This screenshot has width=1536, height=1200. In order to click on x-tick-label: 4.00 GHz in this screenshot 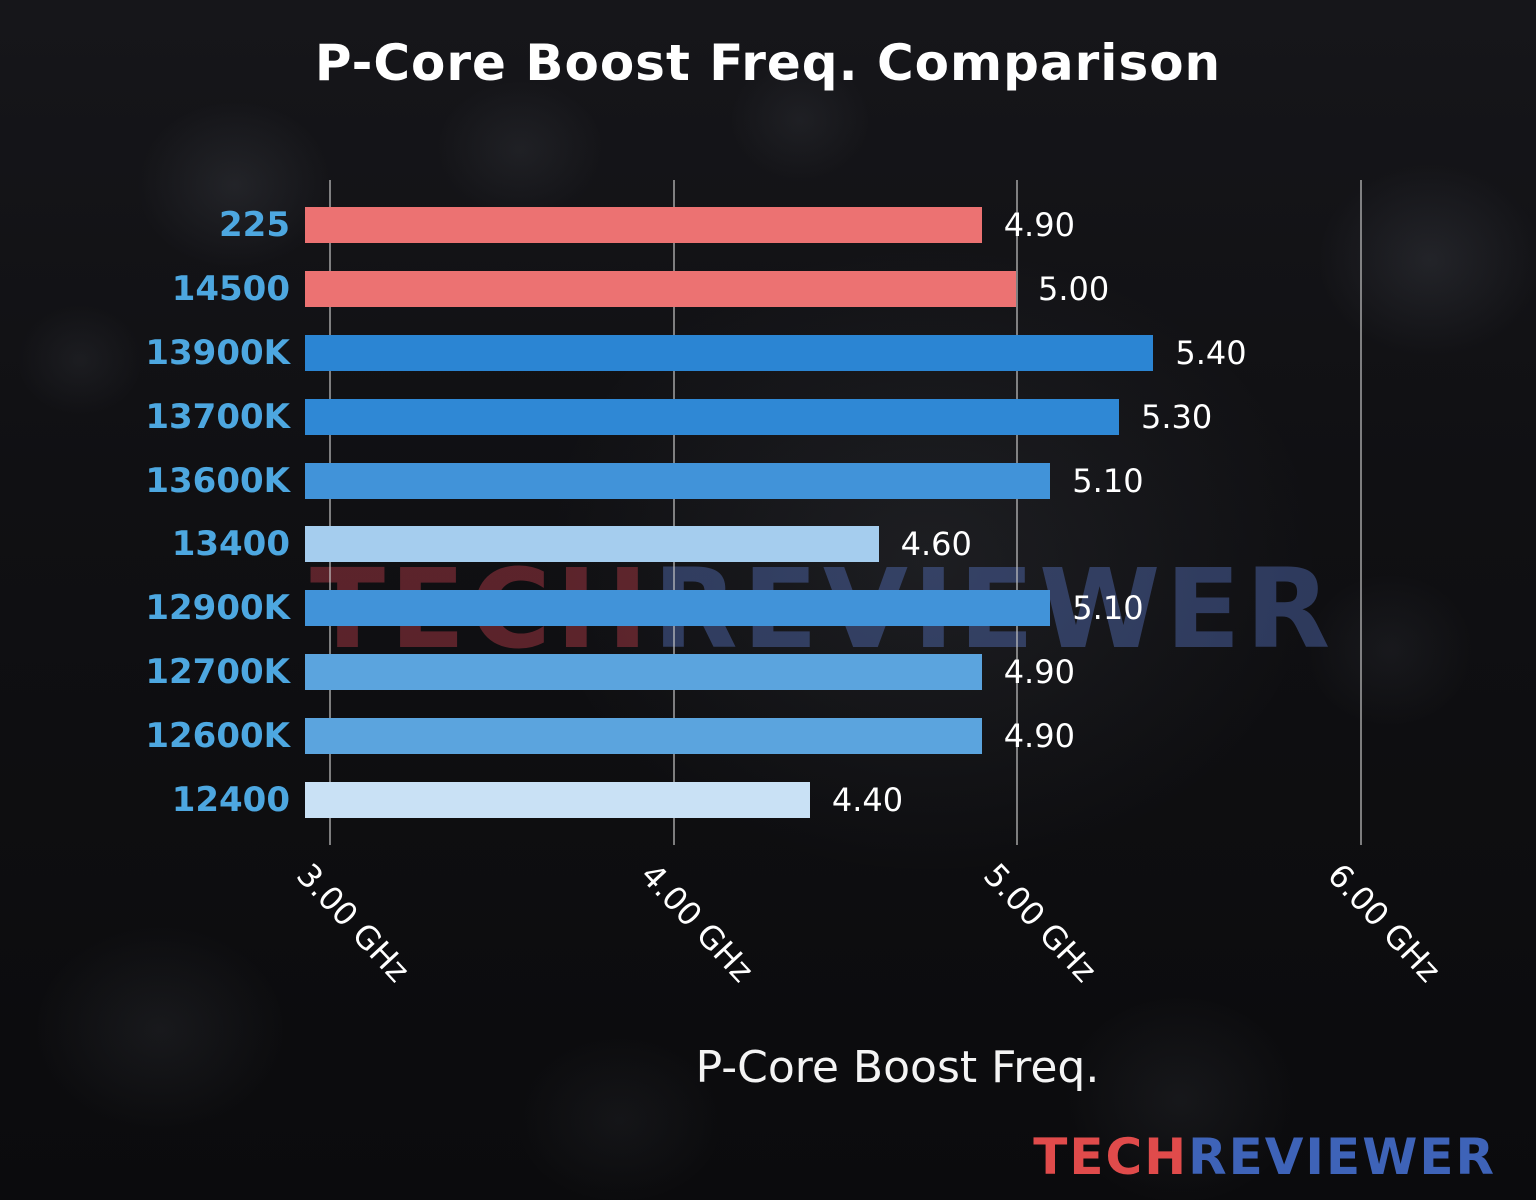, I will do `click(696, 923)`.